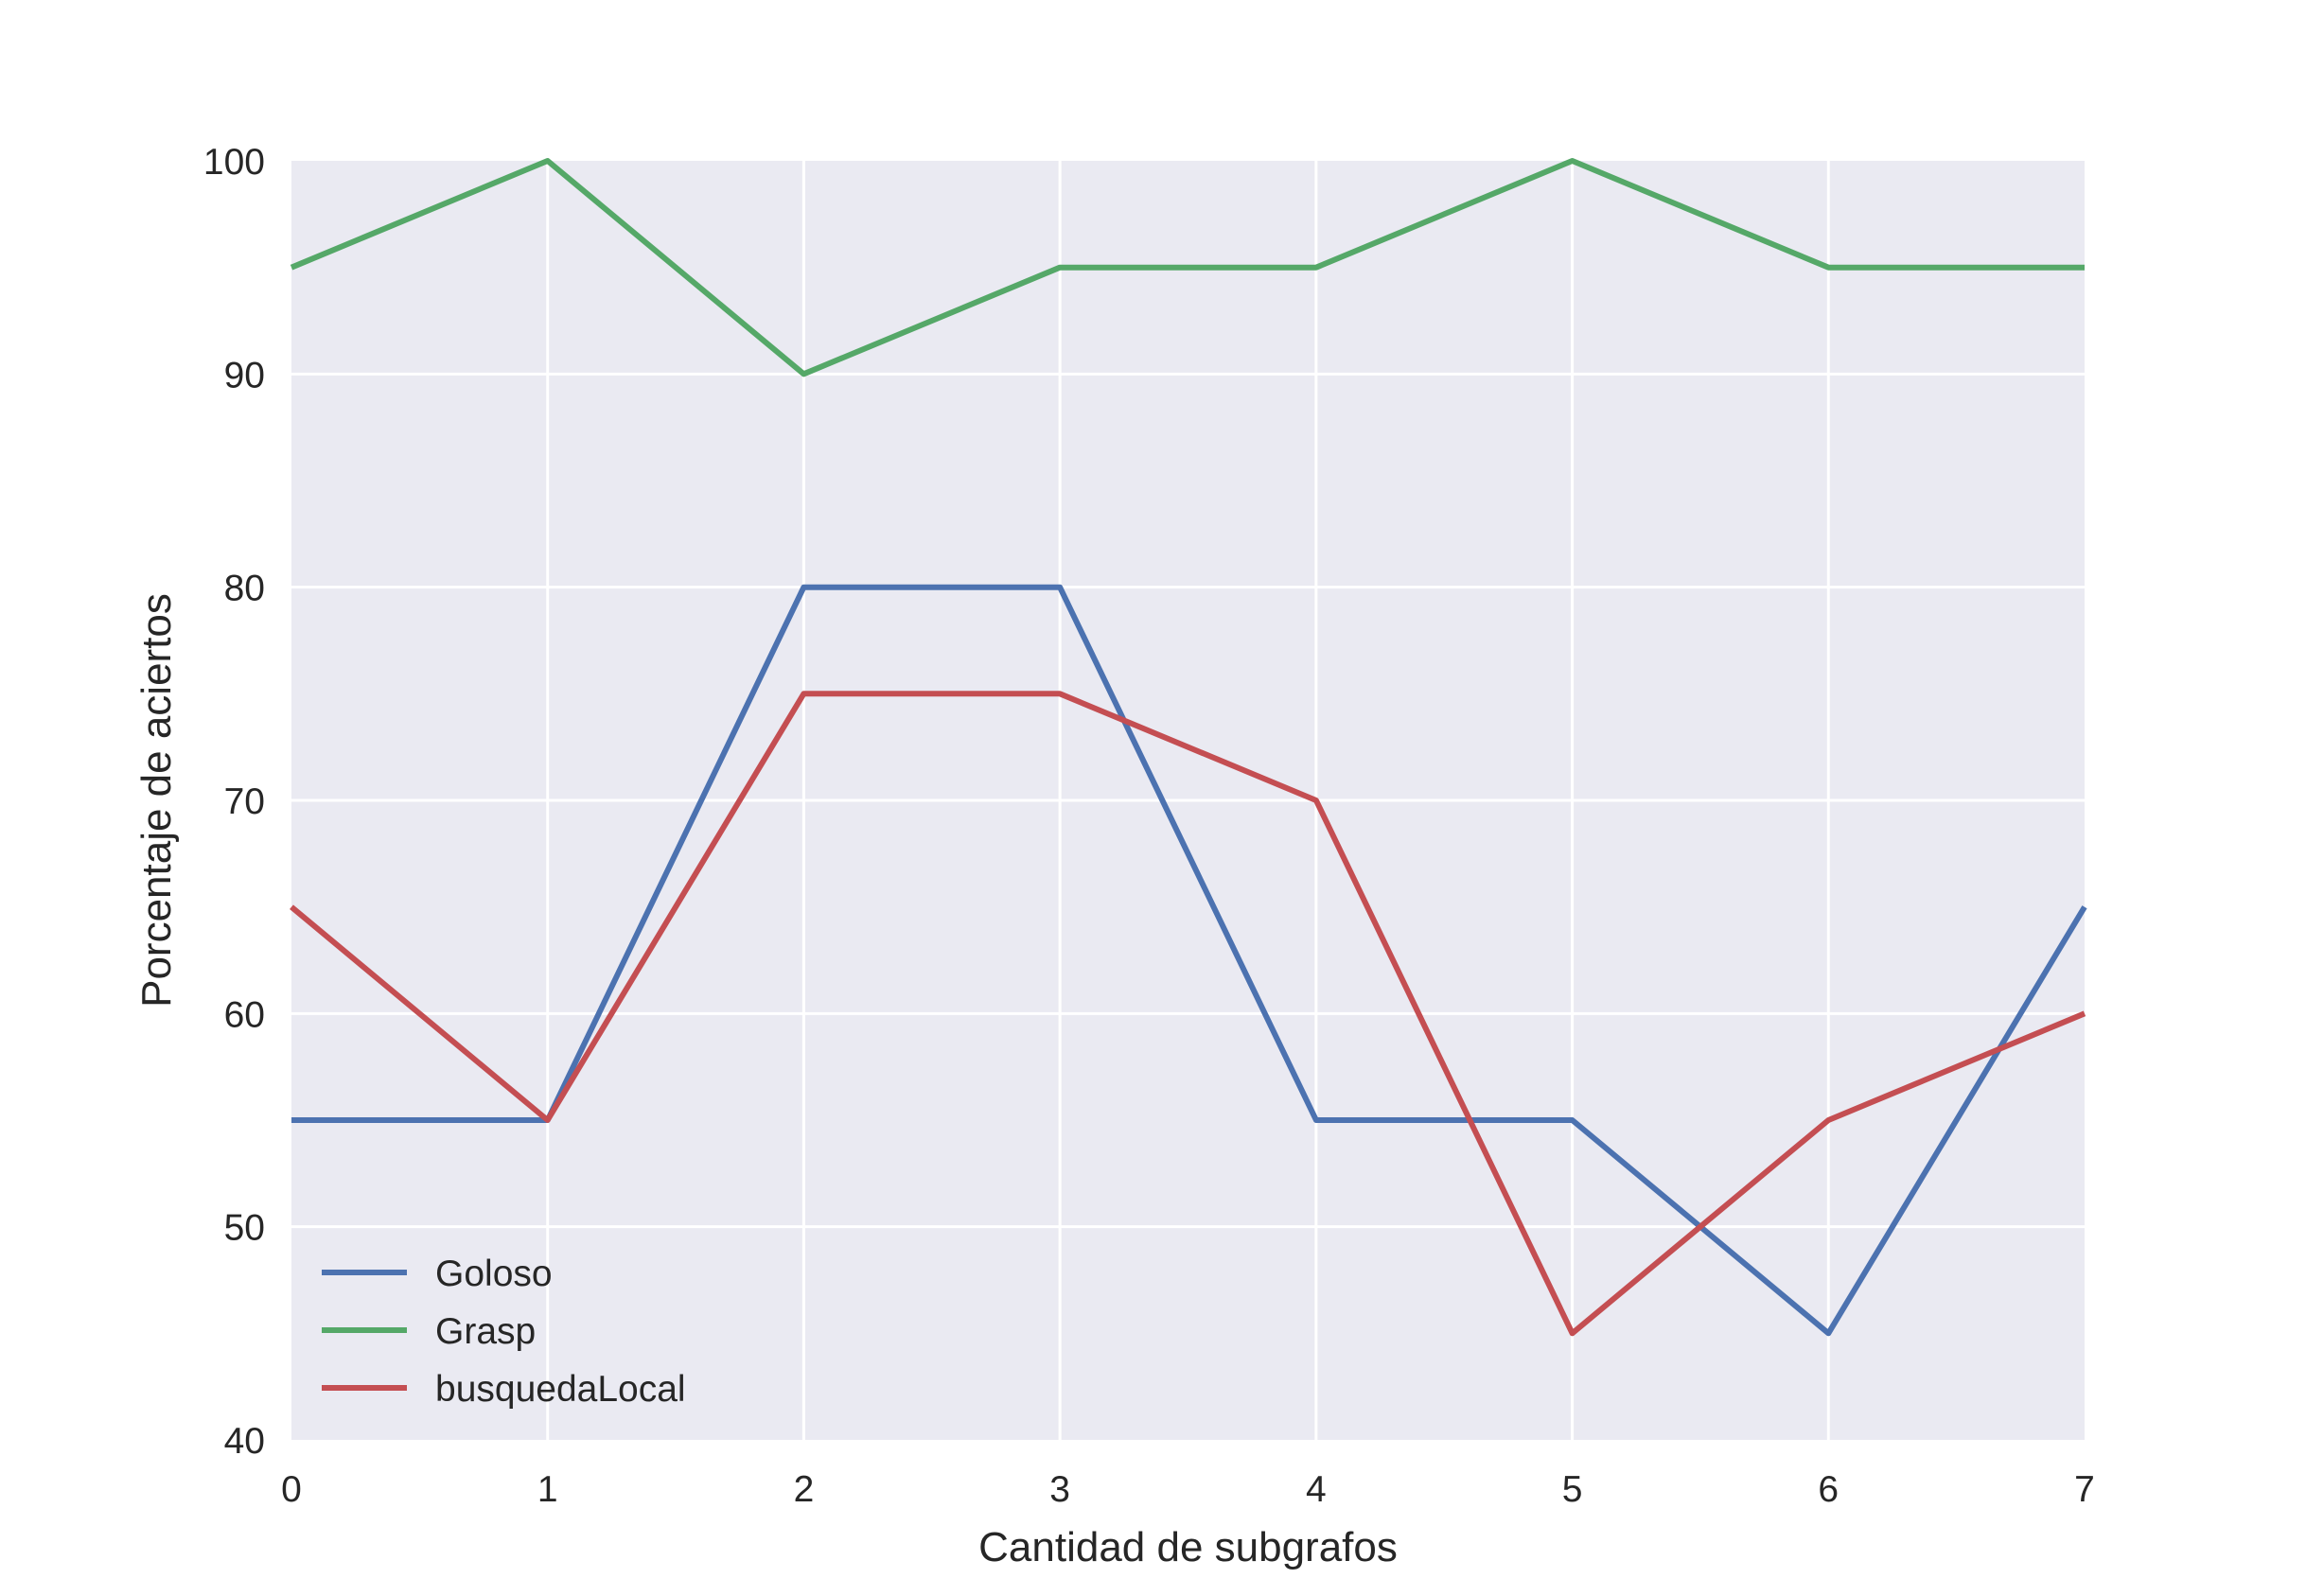  Describe the element at coordinates (1188, 1547) in the screenshot. I see `x-axis-title: Cantidad de subgrafos` at that location.